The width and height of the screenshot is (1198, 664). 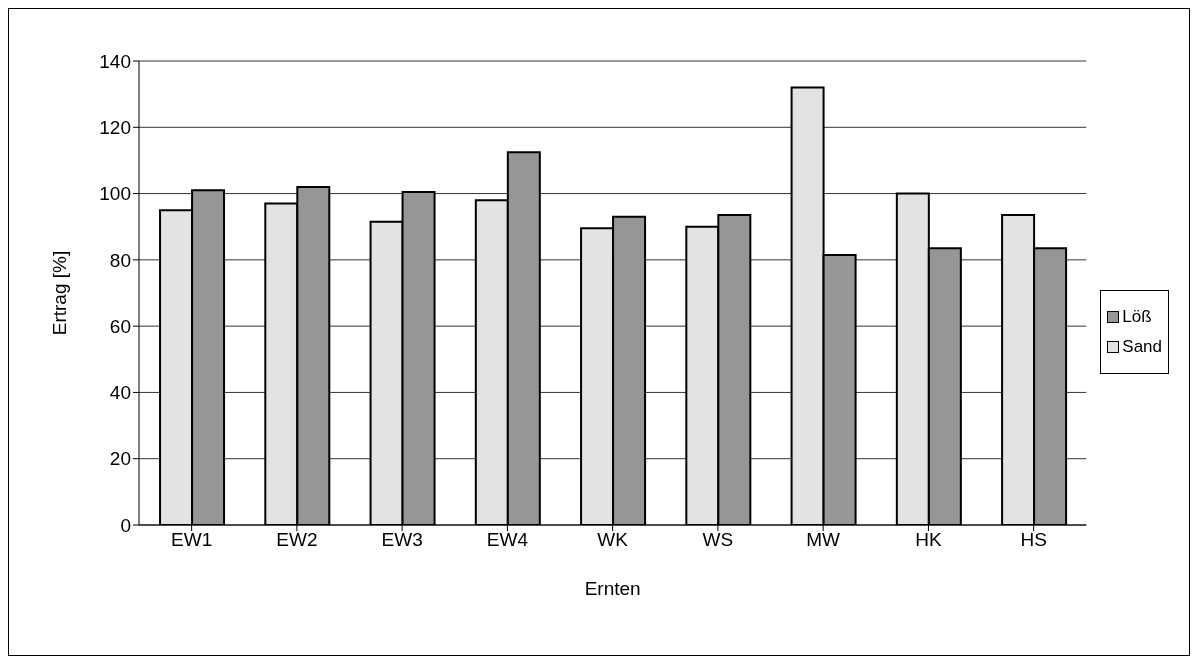 I want to click on y-tick-label: 40, so click(x=120, y=393).